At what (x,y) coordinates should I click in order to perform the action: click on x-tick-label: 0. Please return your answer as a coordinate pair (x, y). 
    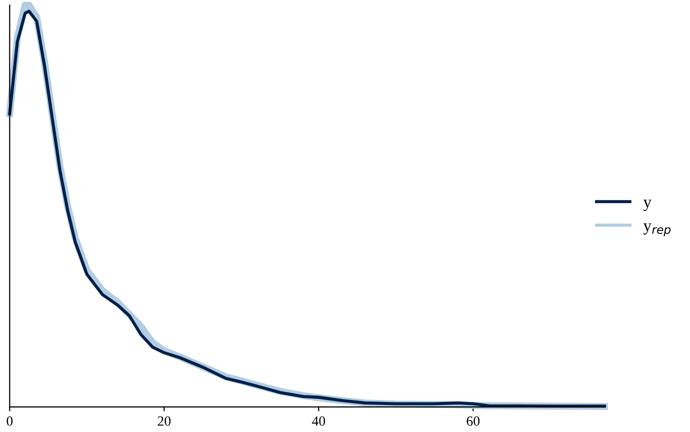
    Looking at the image, I should click on (9, 421).